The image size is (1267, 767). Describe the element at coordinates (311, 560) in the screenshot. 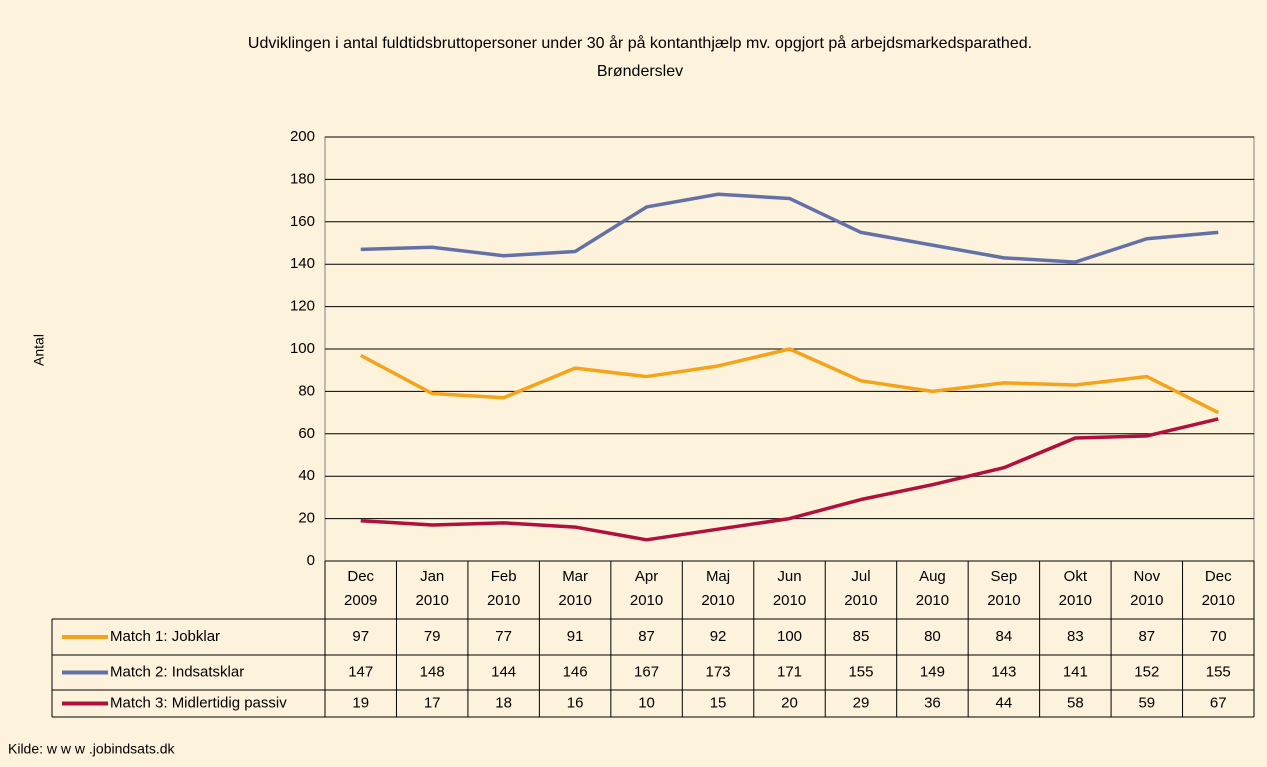

I see `y-tick-label: 0` at that location.